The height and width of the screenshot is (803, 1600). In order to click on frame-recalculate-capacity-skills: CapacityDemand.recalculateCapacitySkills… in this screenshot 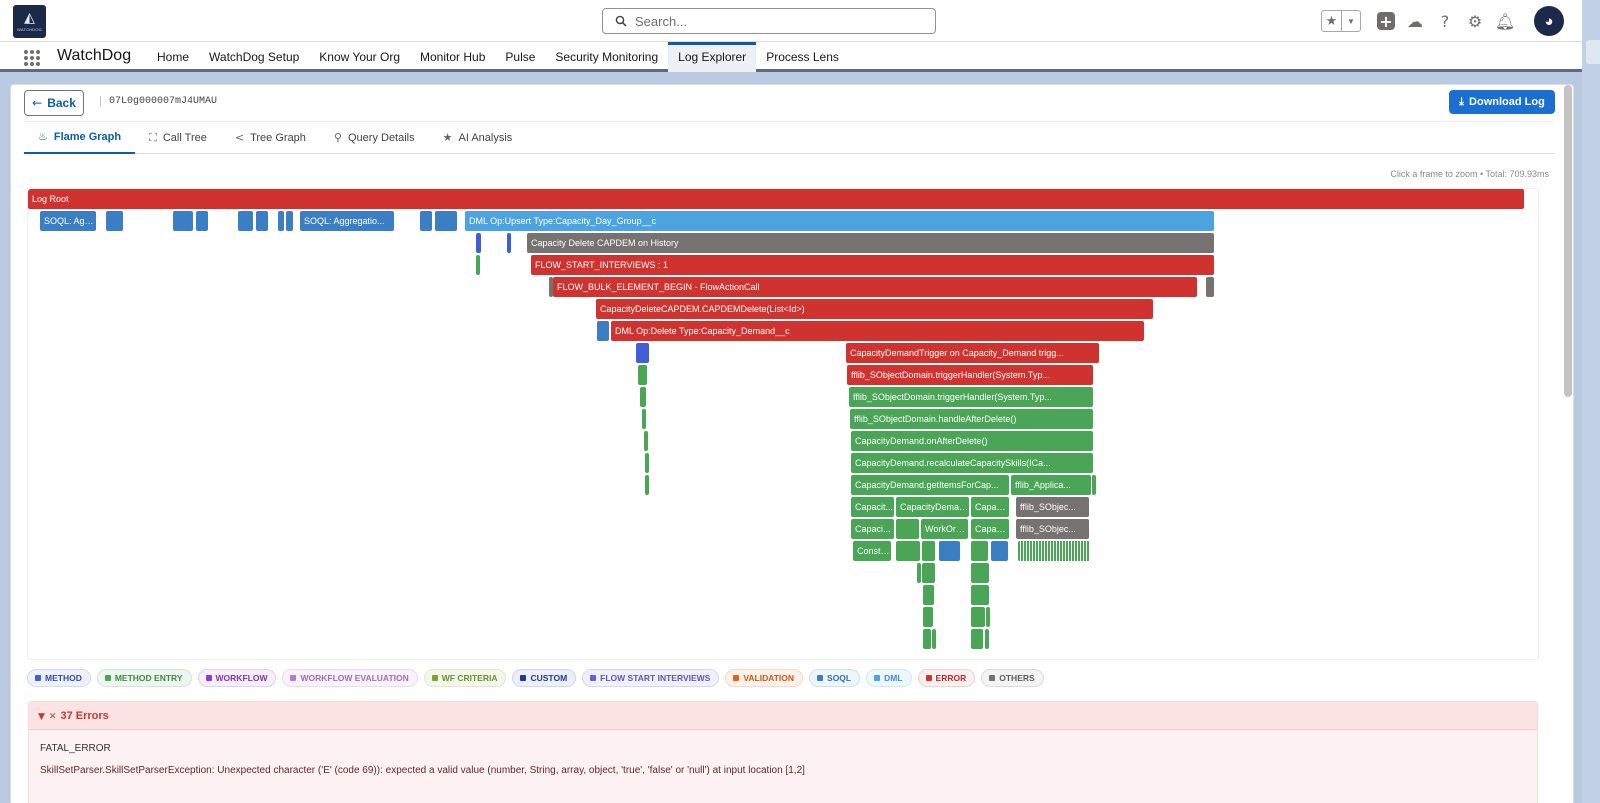, I will do `click(972, 463)`.